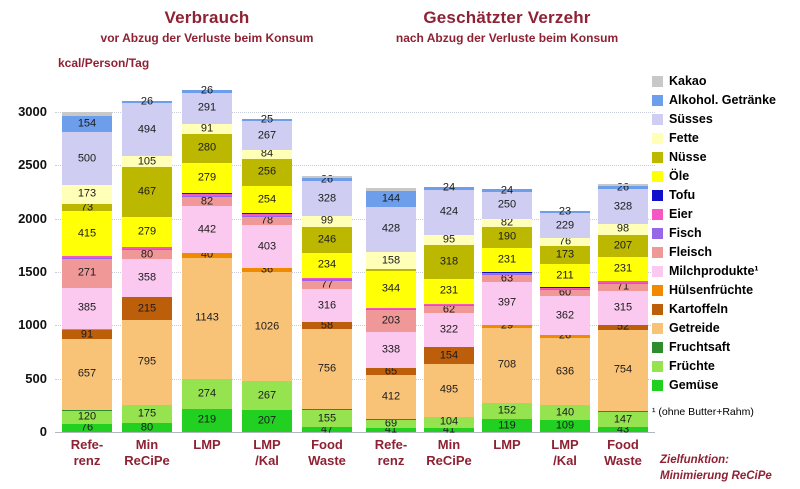 The width and height of the screenshot is (800, 489). What do you see at coordinates (623, 419) in the screenshot?
I see `segment-value-label: 147` at bounding box center [623, 419].